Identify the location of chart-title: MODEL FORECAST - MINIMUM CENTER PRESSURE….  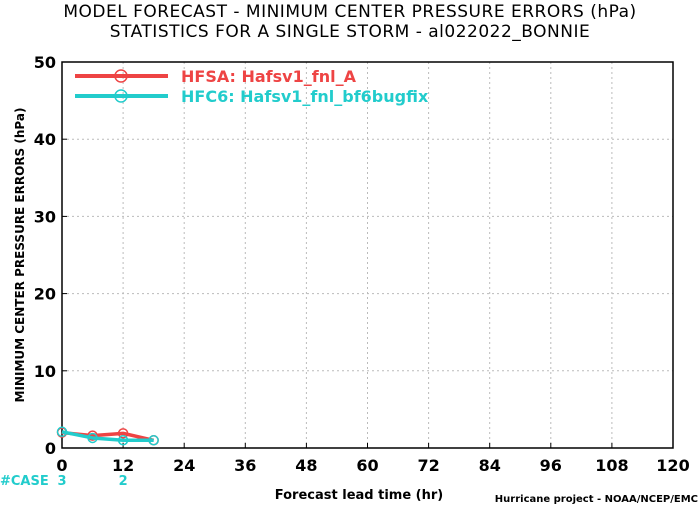
(349, 12).